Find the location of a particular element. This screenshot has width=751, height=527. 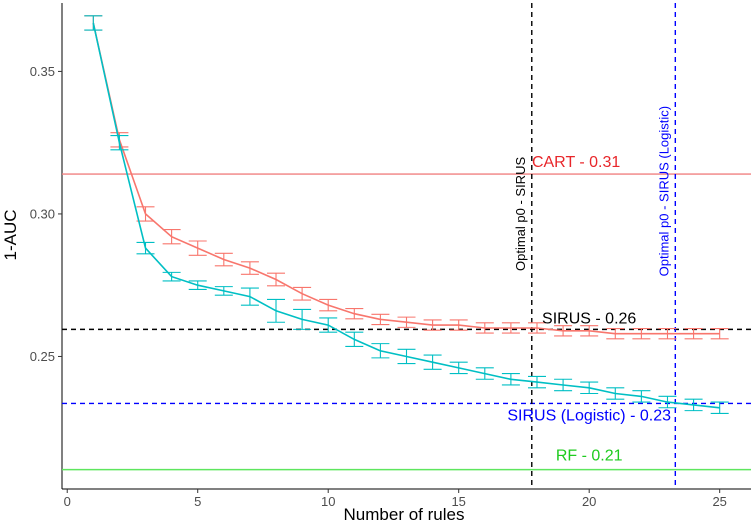

x-tick-label: 20 is located at coordinates (589, 501).